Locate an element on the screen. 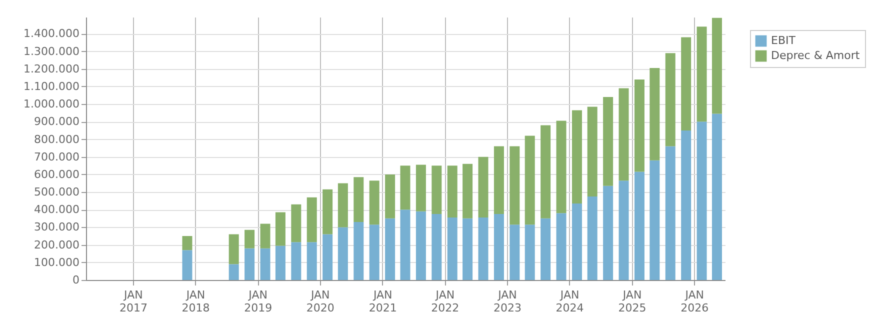  y-tick-label: 500.000 is located at coordinates (57, 192).